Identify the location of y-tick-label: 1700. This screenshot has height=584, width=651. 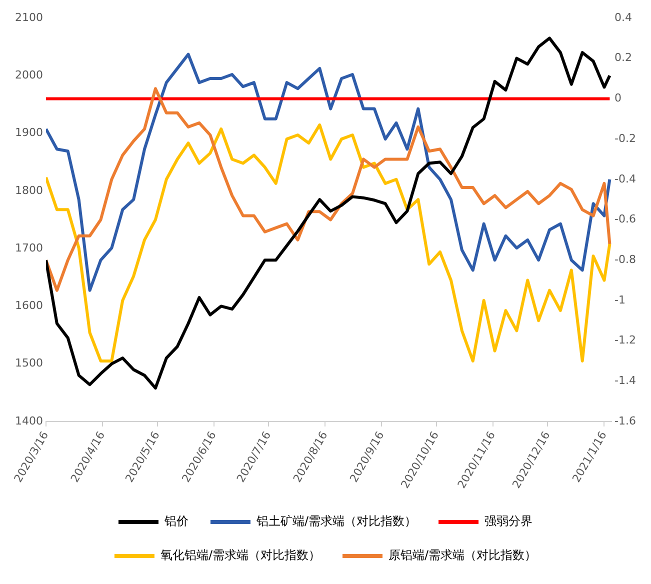
(28, 247).